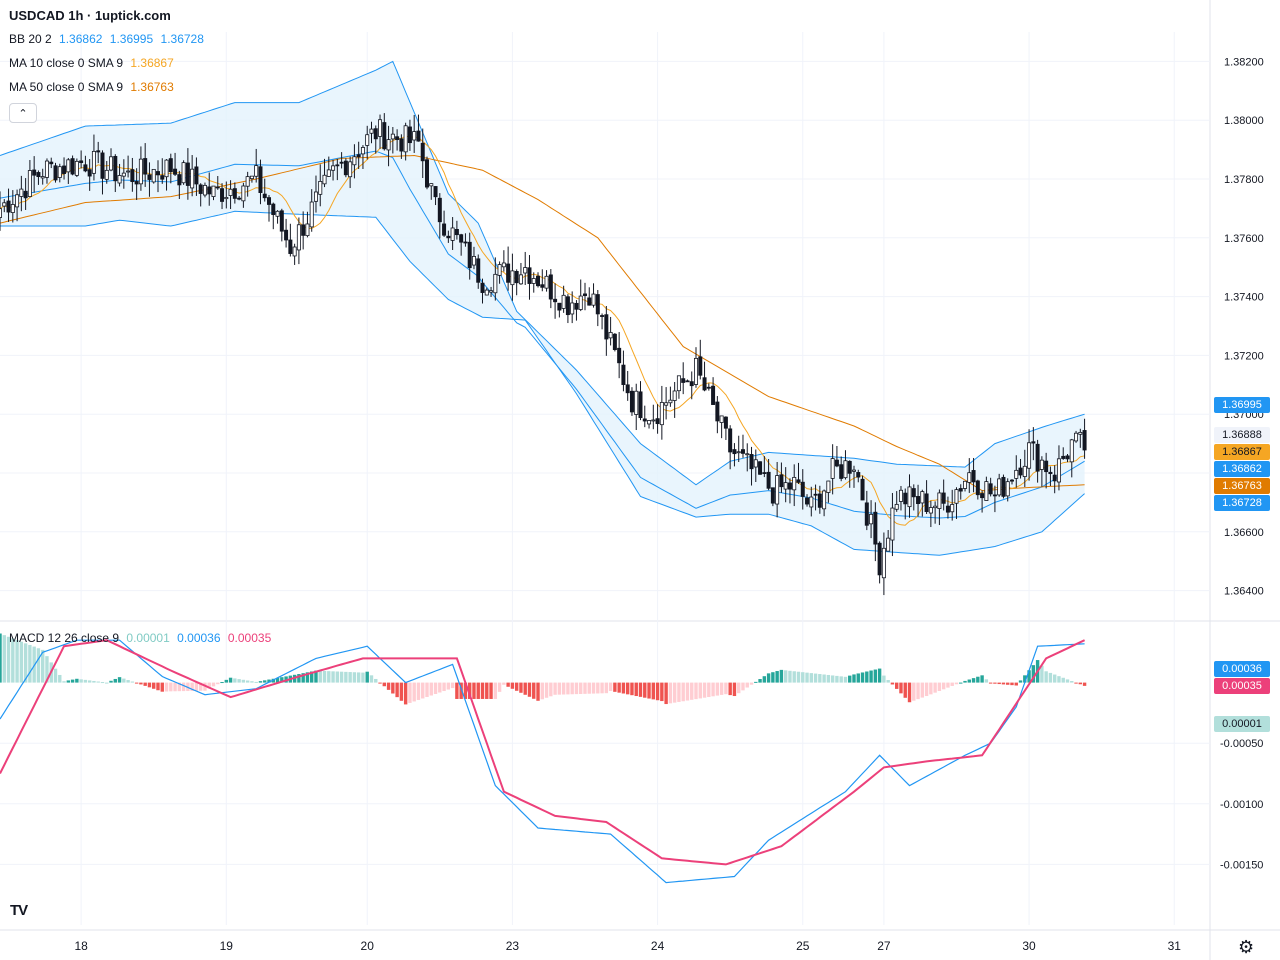  What do you see at coordinates (368, 946) in the screenshot?
I see `time-tick-label: 20` at bounding box center [368, 946].